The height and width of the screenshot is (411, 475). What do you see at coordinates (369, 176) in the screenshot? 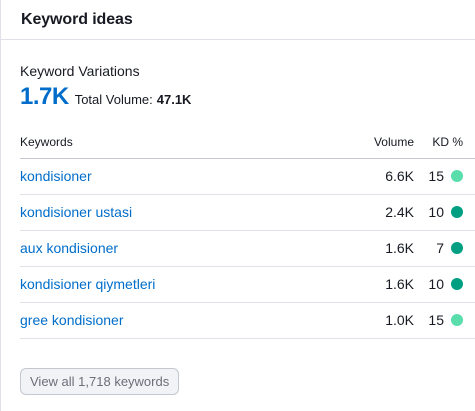
I see `volume-cell: 6.6K` at bounding box center [369, 176].